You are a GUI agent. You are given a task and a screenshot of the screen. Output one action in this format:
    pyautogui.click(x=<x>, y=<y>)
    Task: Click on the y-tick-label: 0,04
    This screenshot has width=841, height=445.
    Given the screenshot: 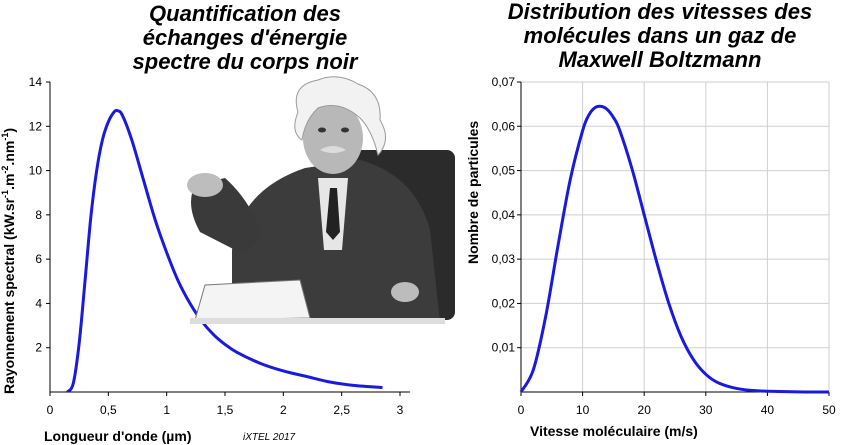 What is the action you would take?
    pyautogui.click(x=504, y=215)
    